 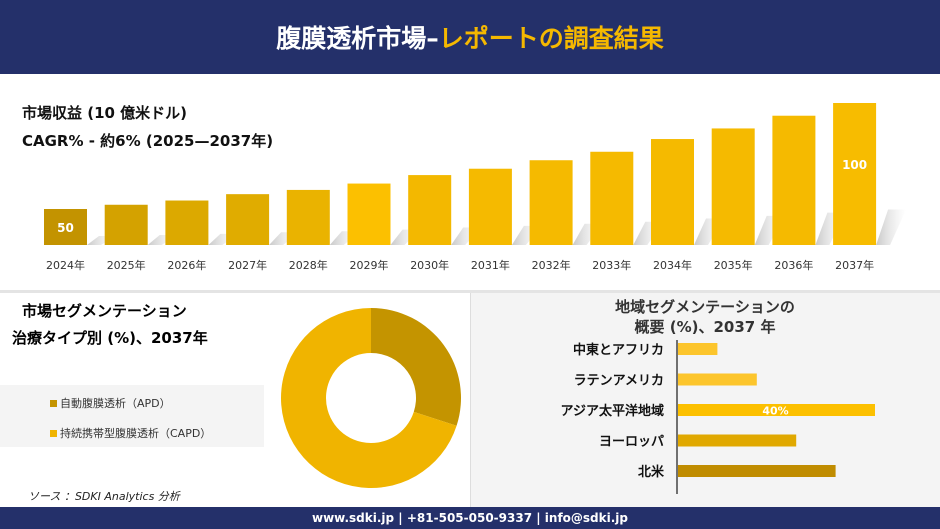 I want to click on revenue-title: 市場収益 (10 億米ドル), so click(x=105, y=113).